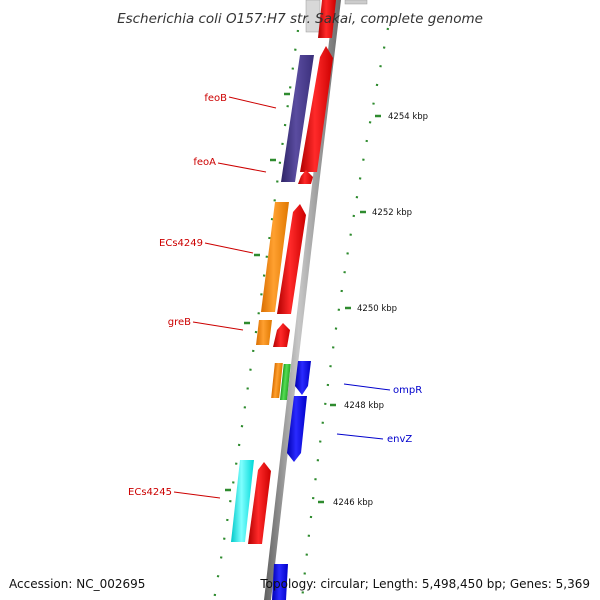 The height and width of the screenshot is (600, 600). Describe the element at coordinates (242, 501) in the screenshot. I see `cds-ecs4245` at that location.